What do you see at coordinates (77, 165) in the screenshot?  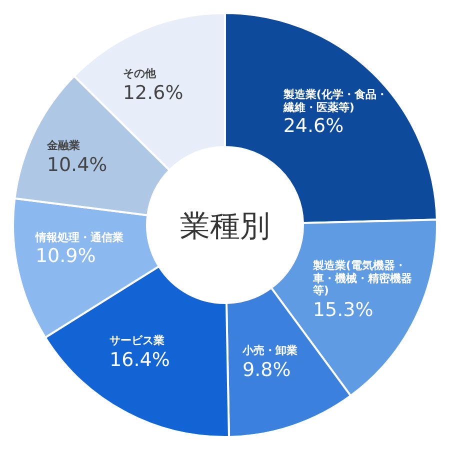 I see `data-label: 10.4%` at bounding box center [77, 165].